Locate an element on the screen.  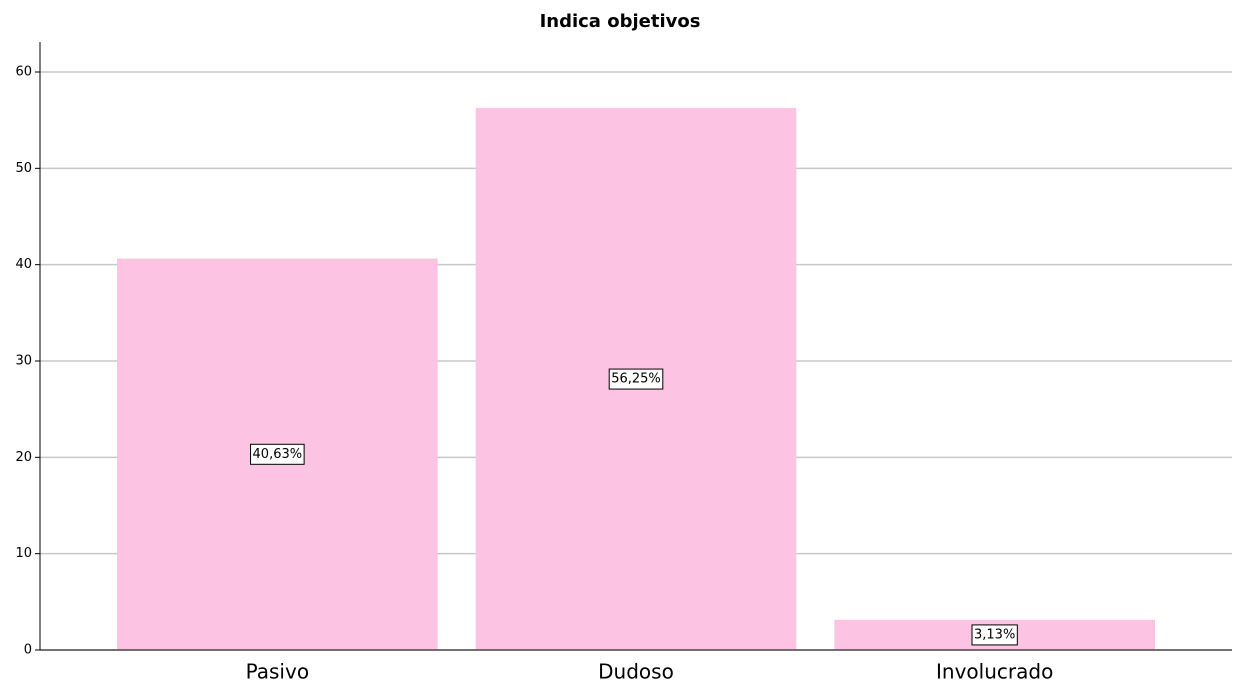
y-tick-label: 50 is located at coordinates (23, 168).